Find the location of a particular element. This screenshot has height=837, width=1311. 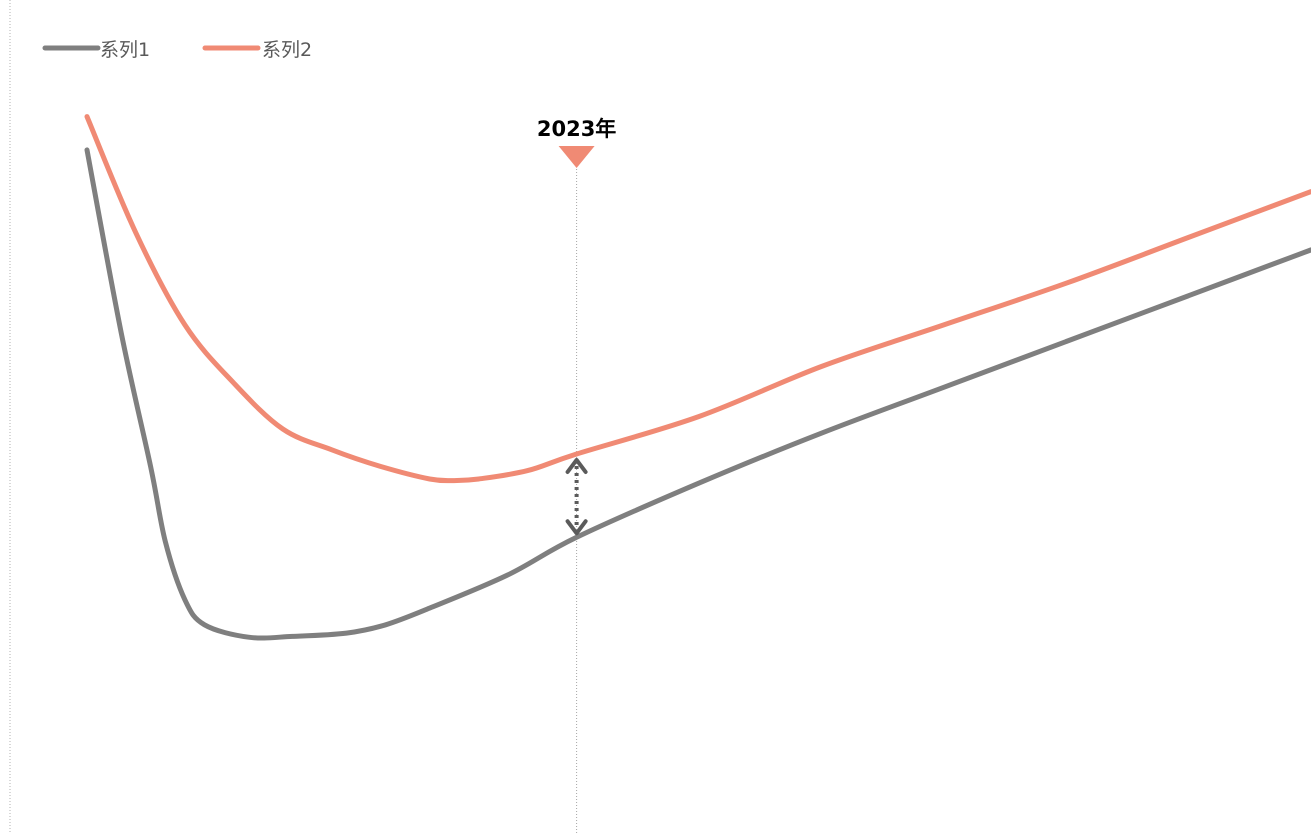

legend-label-series-2: 系列2 is located at coordinates (287, 50).